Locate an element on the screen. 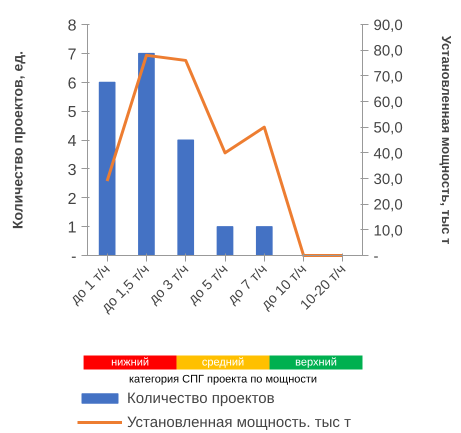 Image resolution: width=461 pixels, height=433 pixels. y2-tick-label: 50,0 is located at coordinates (388, 128).